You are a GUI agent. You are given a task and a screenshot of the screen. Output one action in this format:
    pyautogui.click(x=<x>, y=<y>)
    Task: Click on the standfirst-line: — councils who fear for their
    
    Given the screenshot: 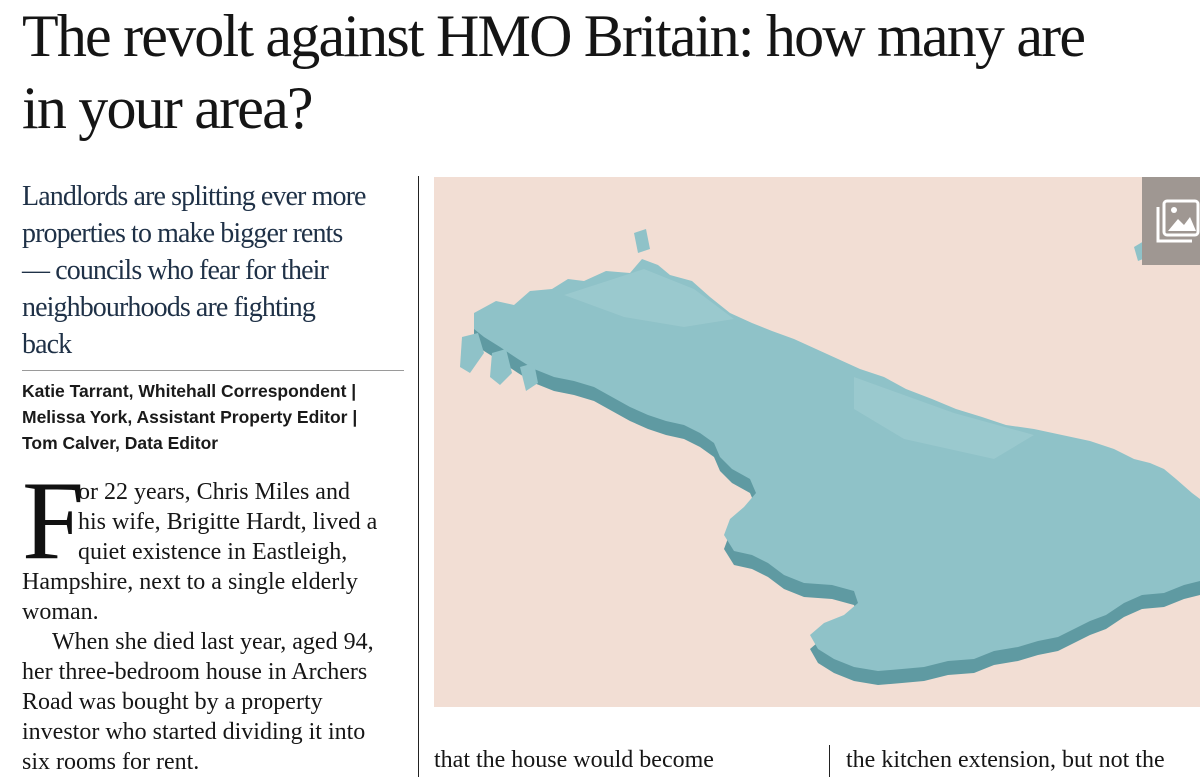 What is the action you would take?
    pyautogui.click(x=175, y=270)
    